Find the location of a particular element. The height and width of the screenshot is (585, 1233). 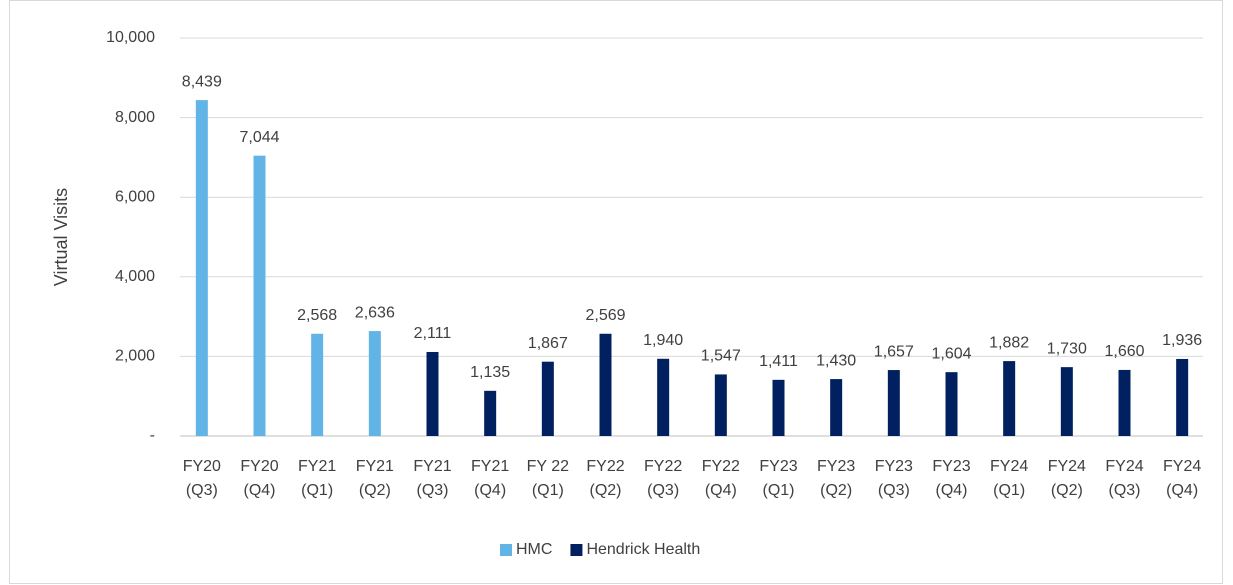

y-axis-label: Virtual Visits is located at coordinates (61, 237).